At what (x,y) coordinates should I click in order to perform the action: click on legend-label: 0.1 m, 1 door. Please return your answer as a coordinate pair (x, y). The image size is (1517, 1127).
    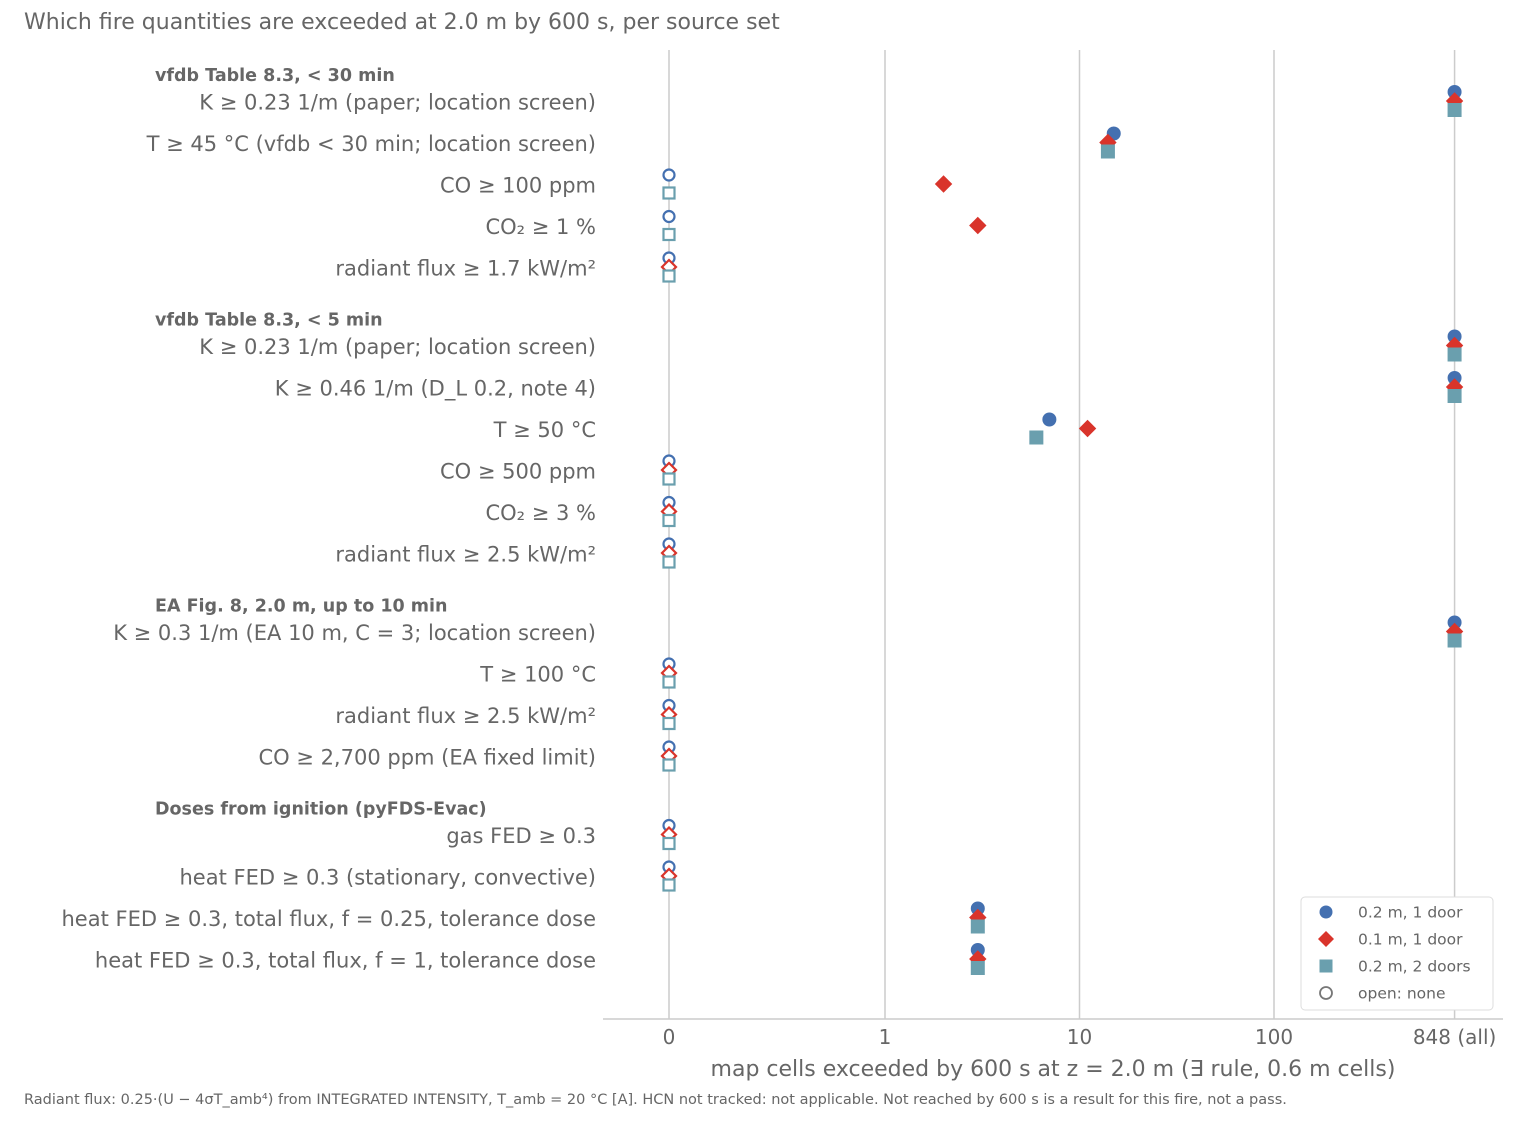
    Looking at the image, I should click on (1410, 940).